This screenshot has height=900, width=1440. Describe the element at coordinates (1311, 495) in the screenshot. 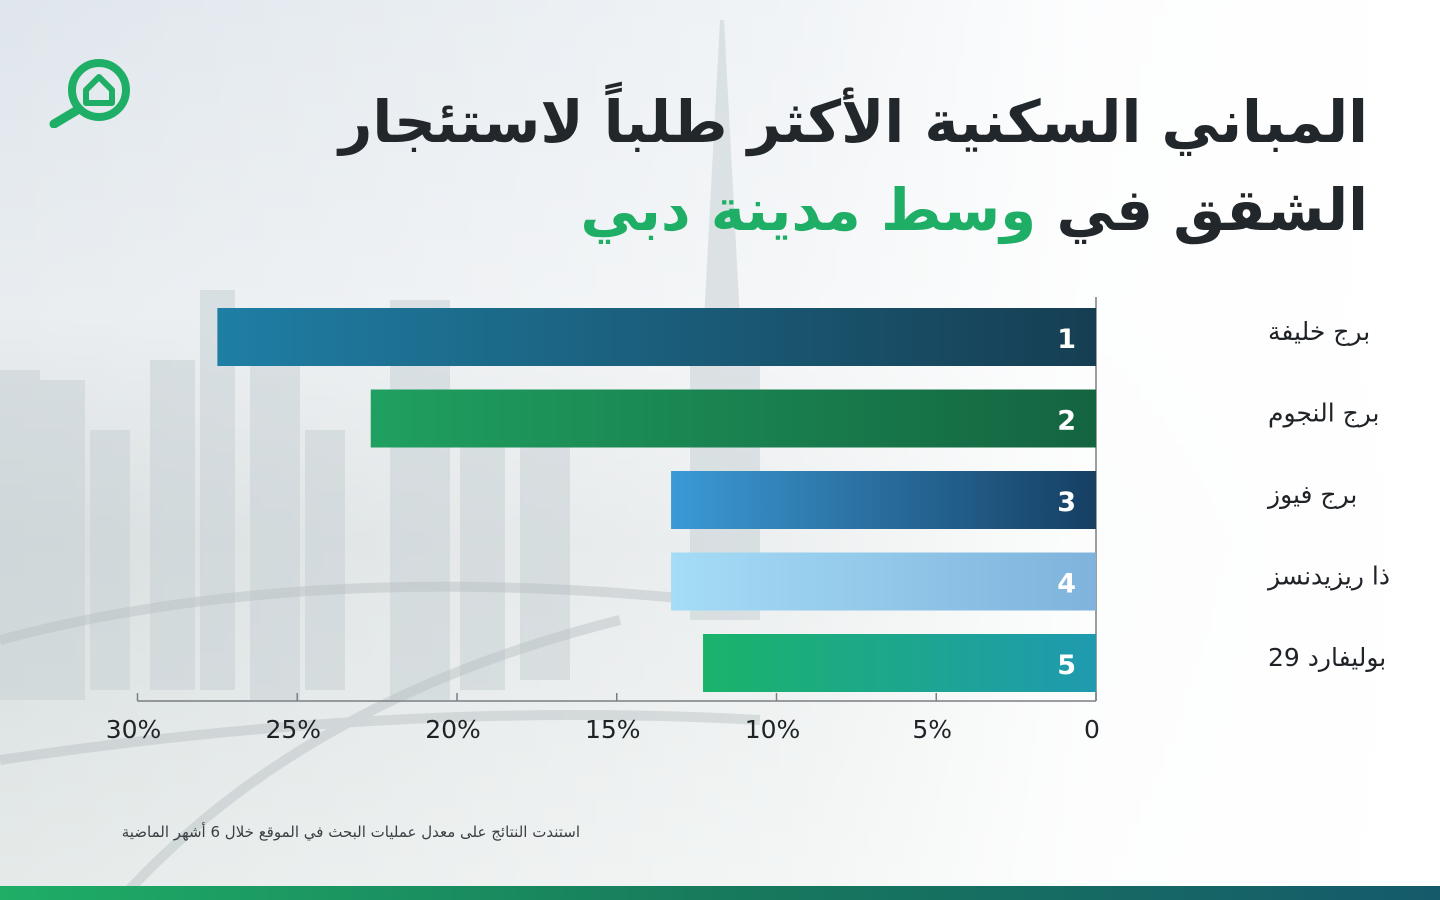

I see `category-label: برج فيوز` at that location.